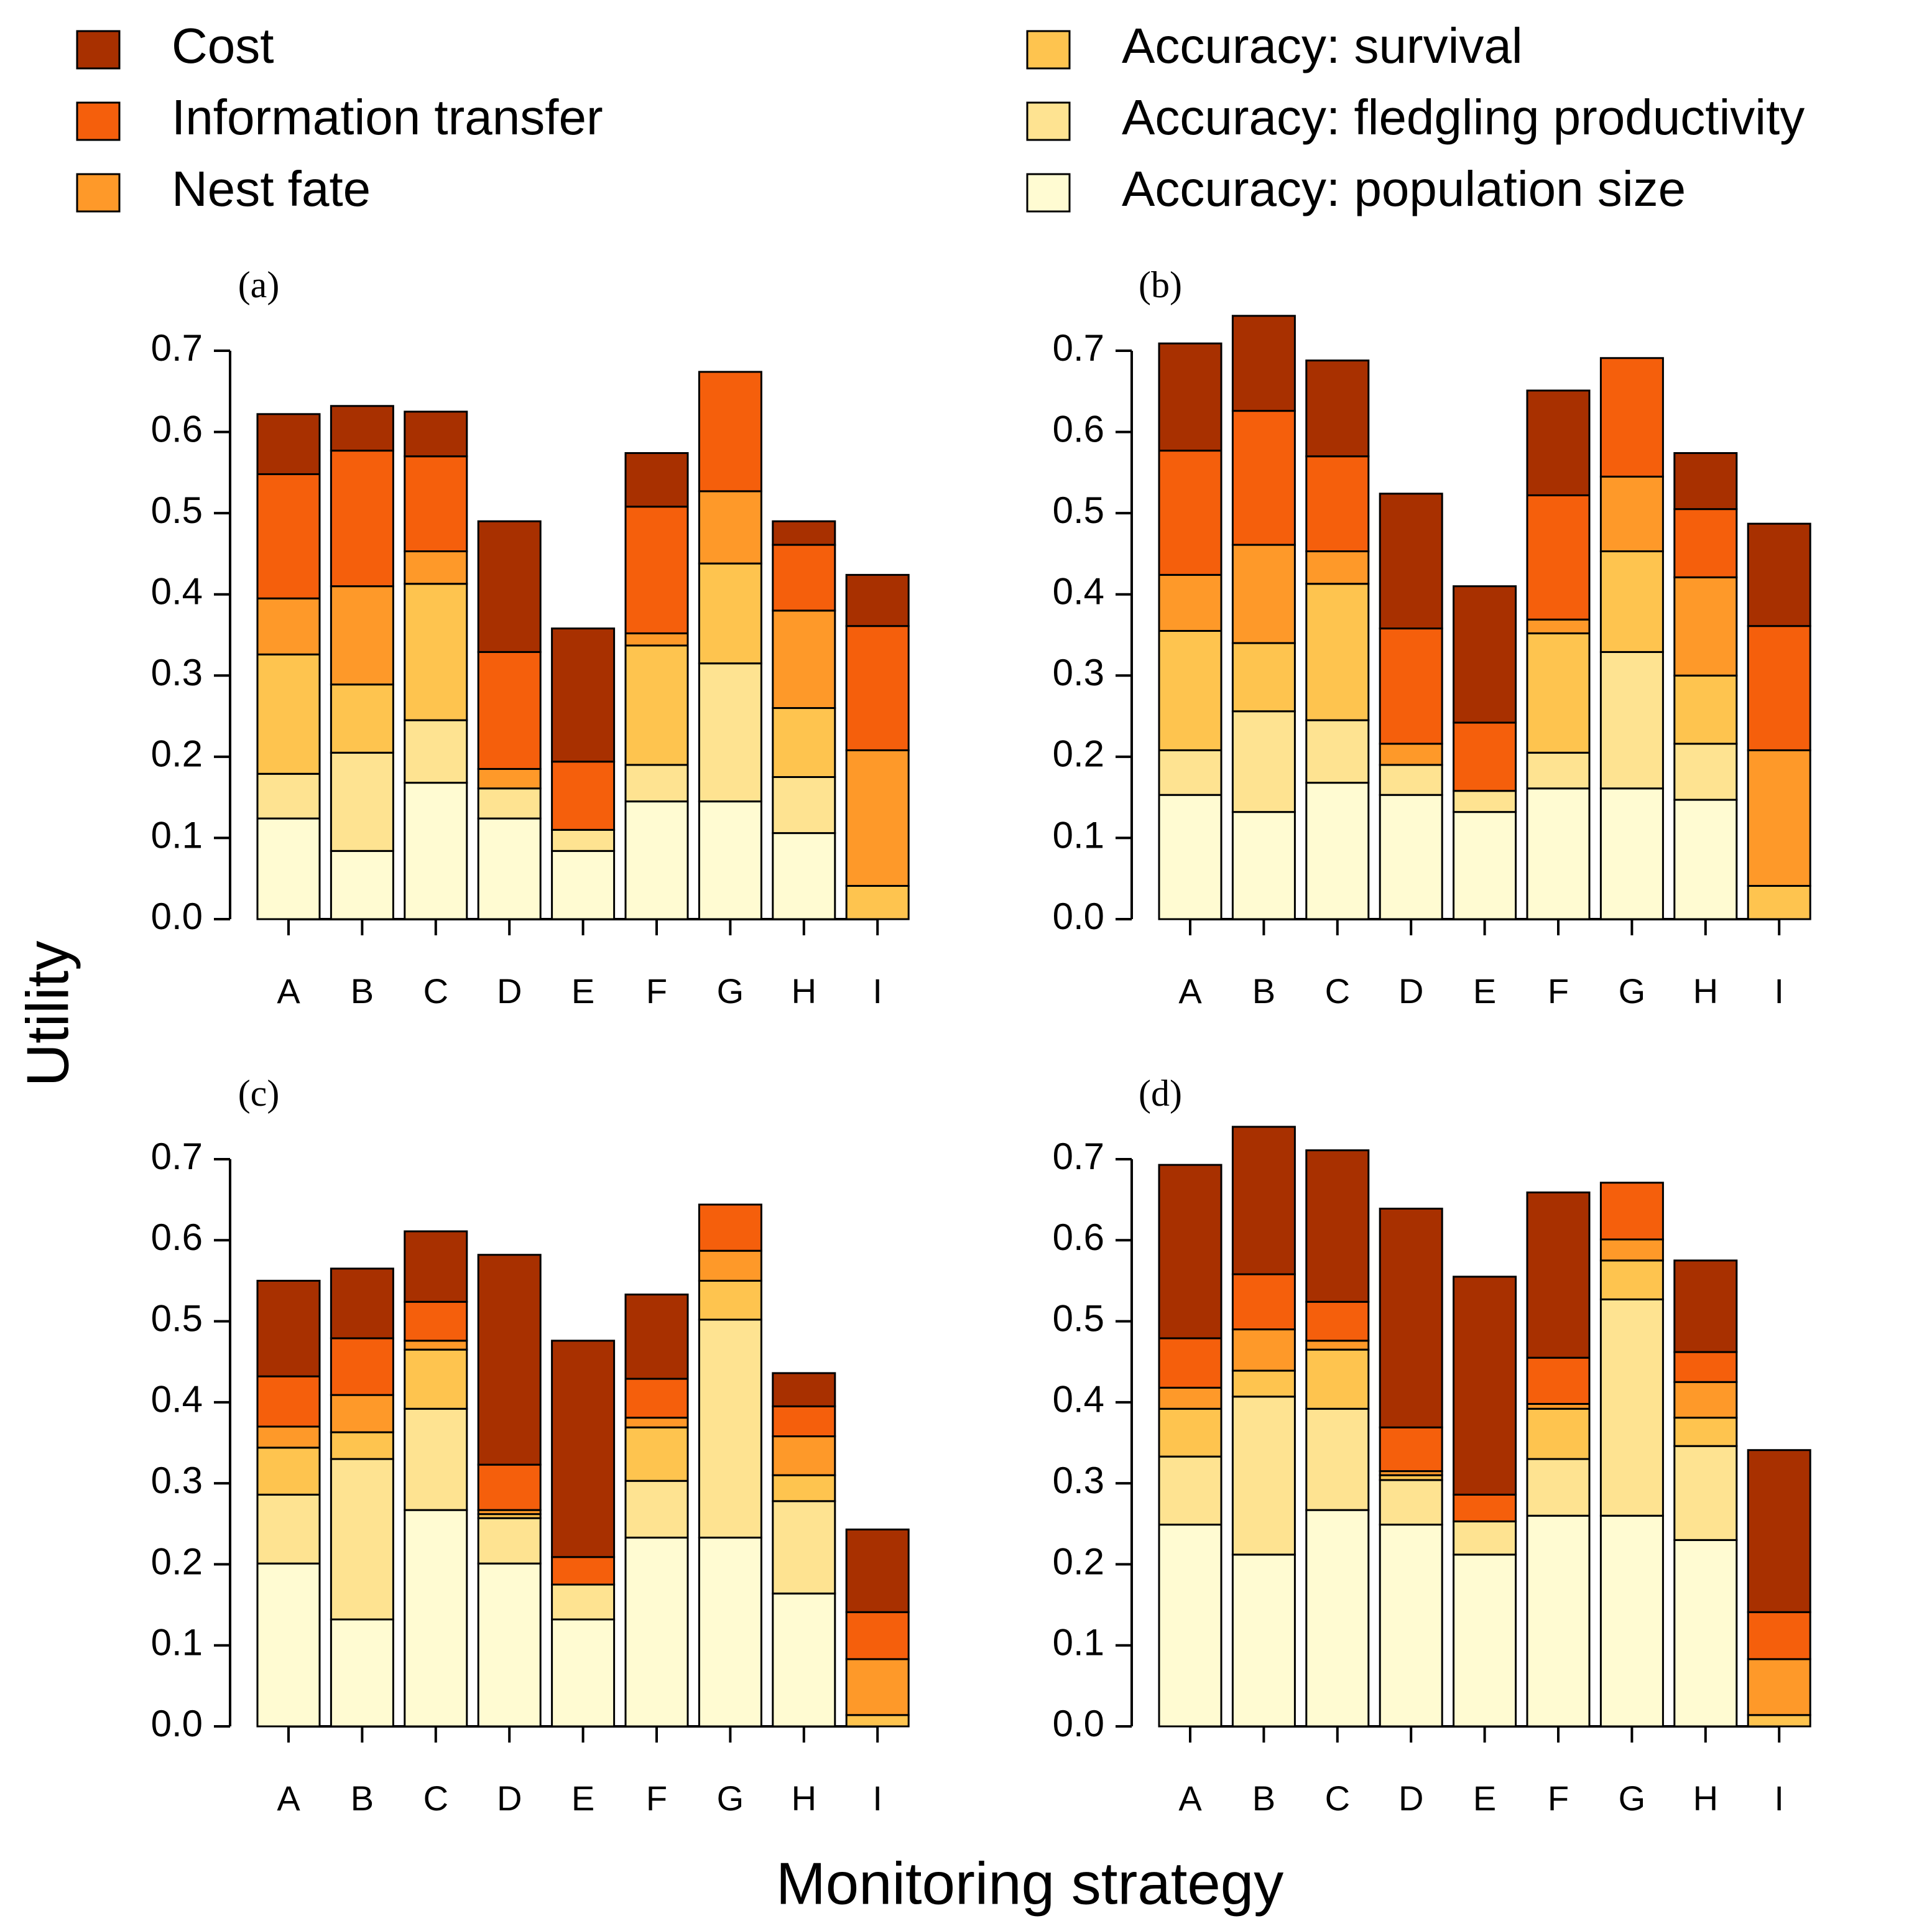  Describe the element at coordinates (271, 188) in the screenshot. I see `legend-label: Nest fate` at that location.